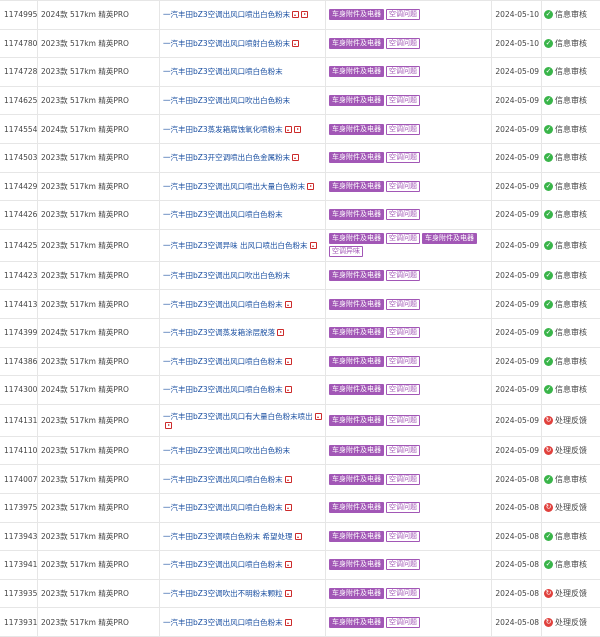 The height and width of the screenshot is (637, 600). I want to click on complaint-title: 一汽丰田bZ3开空调喷出白色金属粉末, so click(227, 158).